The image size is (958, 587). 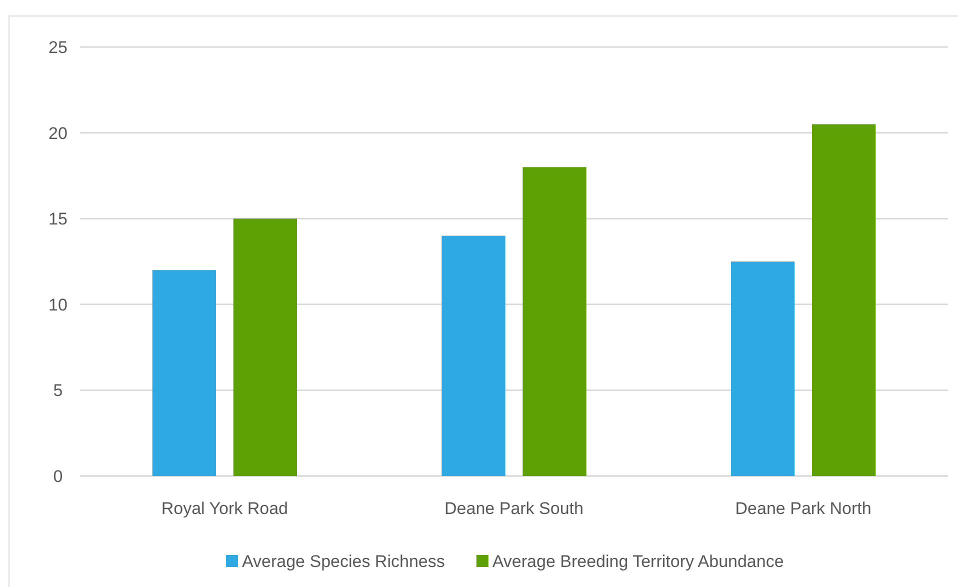 I want to click on y-tick-label: 20, so click(x=58, y=133).